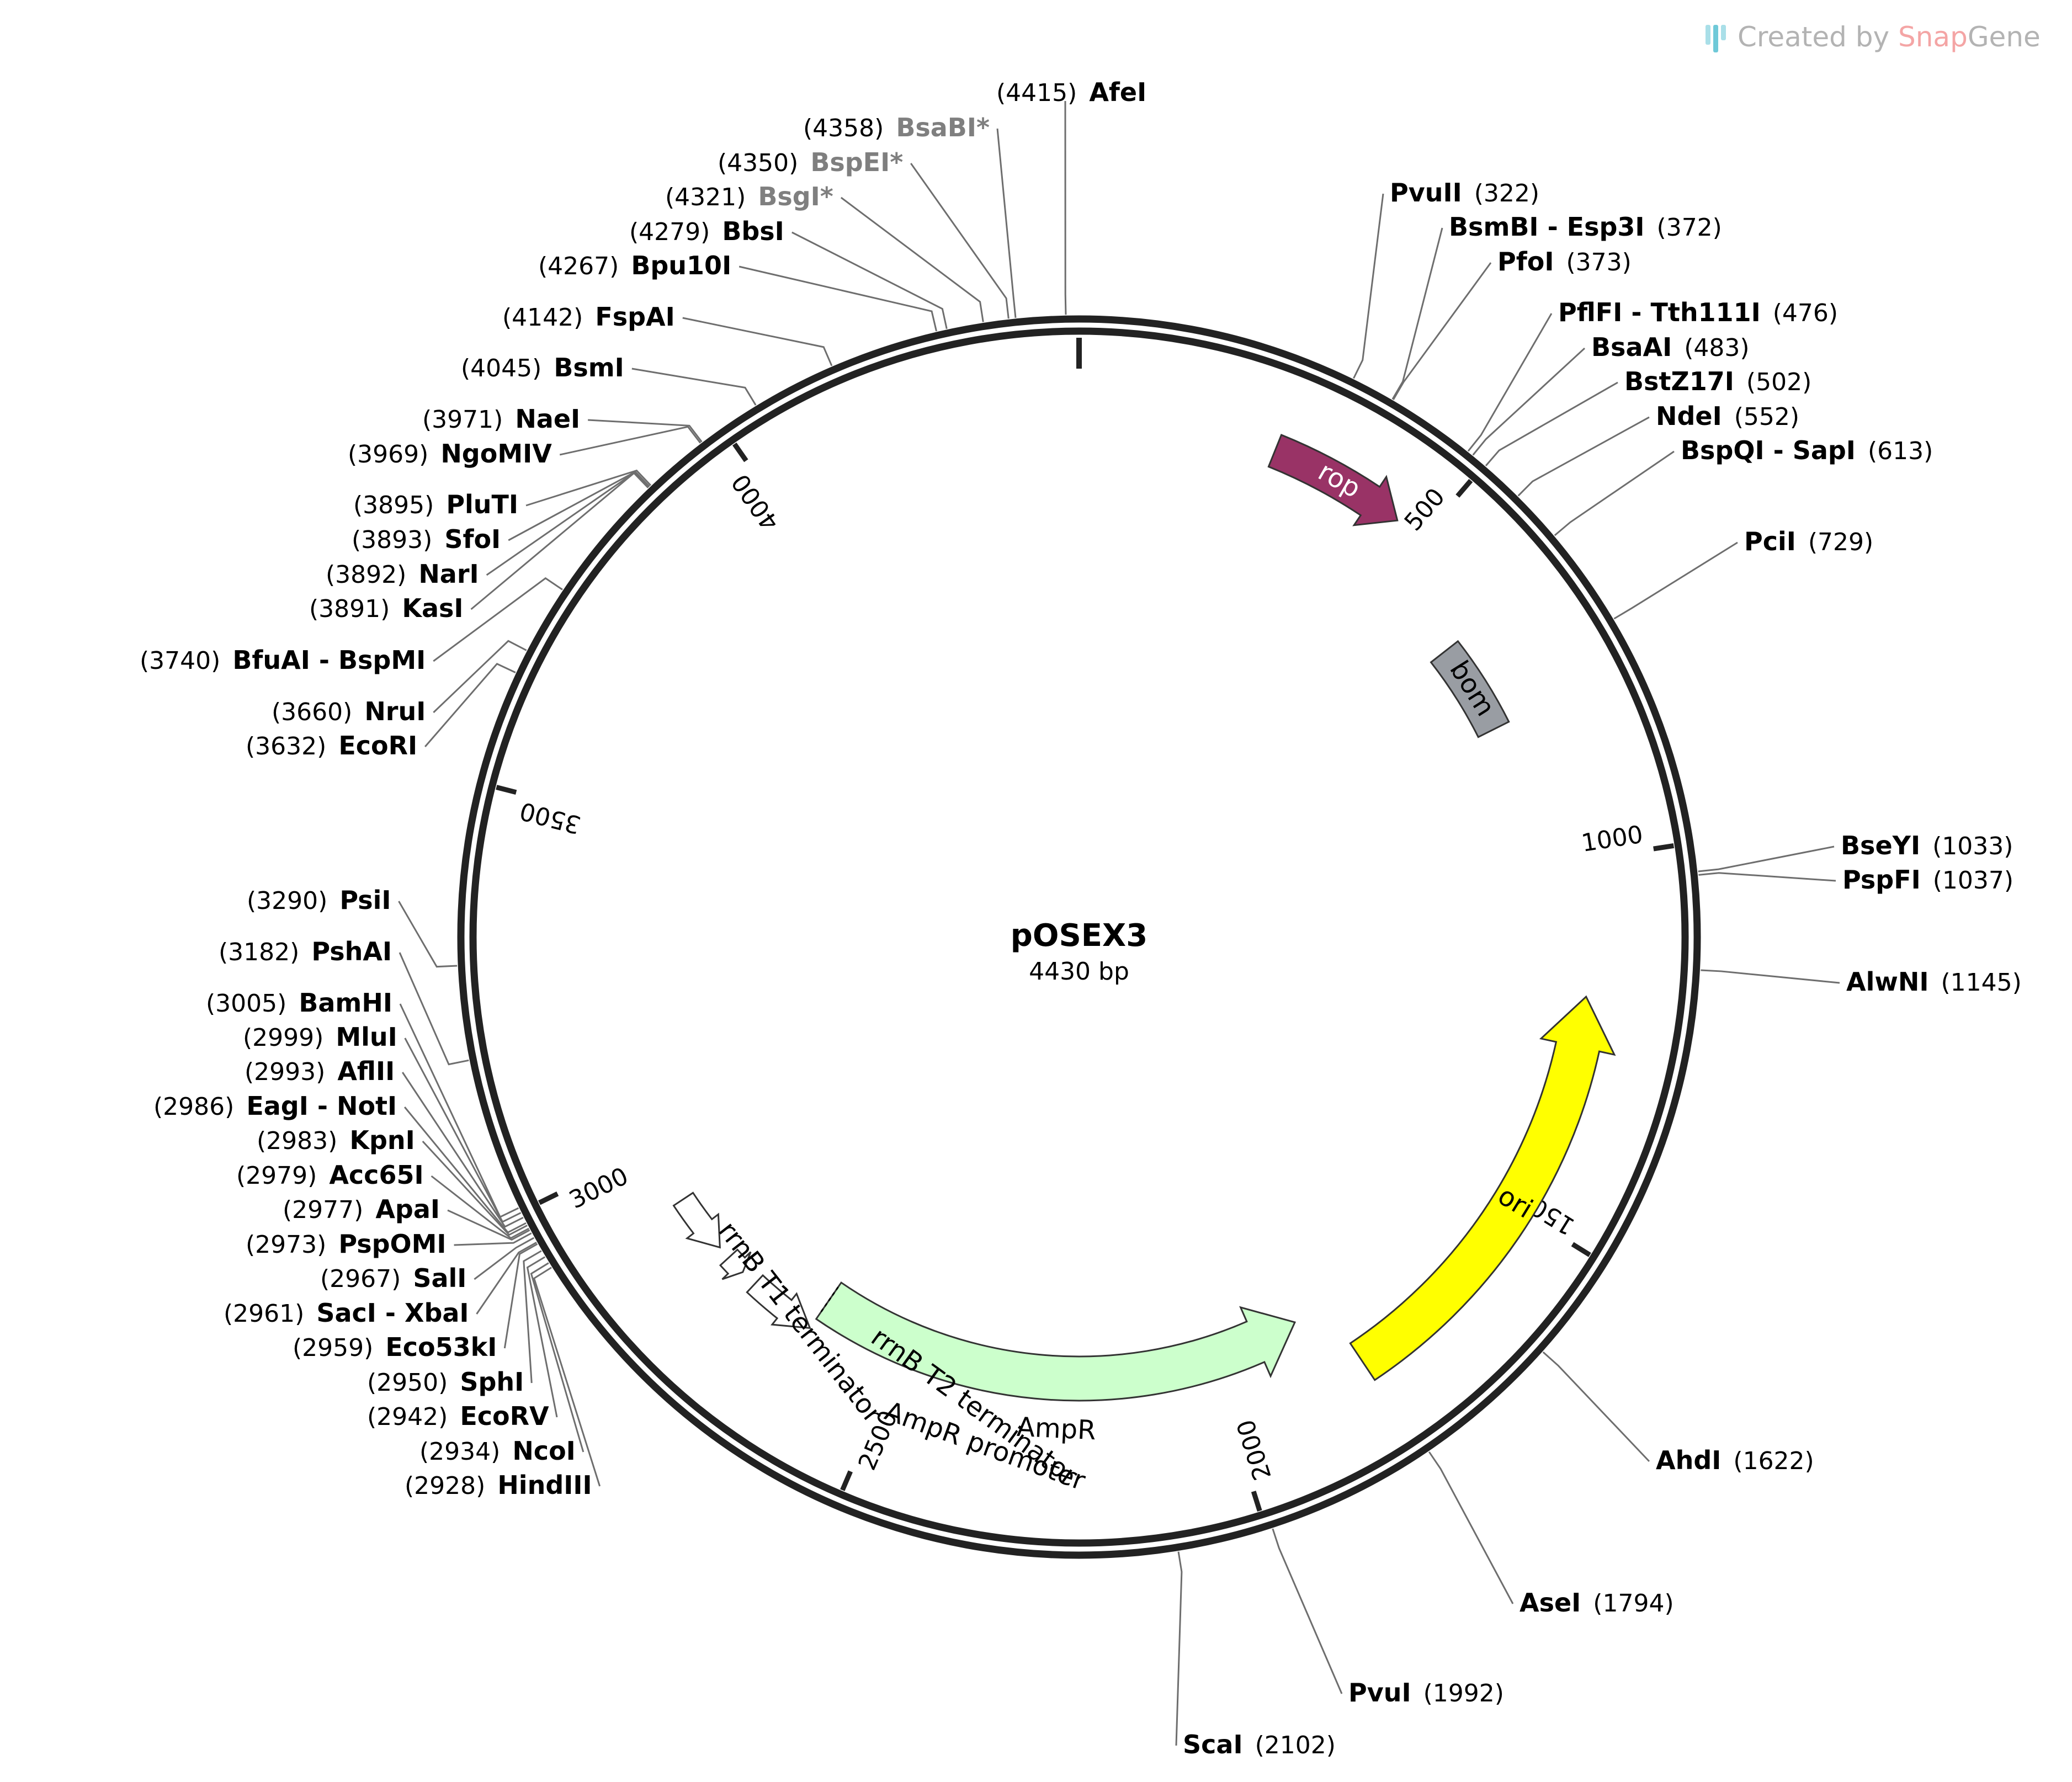  Describe the element at coordinates (696, 1220) in the screenshot. I see `feature-rrnb-t1-terminator` at that location.